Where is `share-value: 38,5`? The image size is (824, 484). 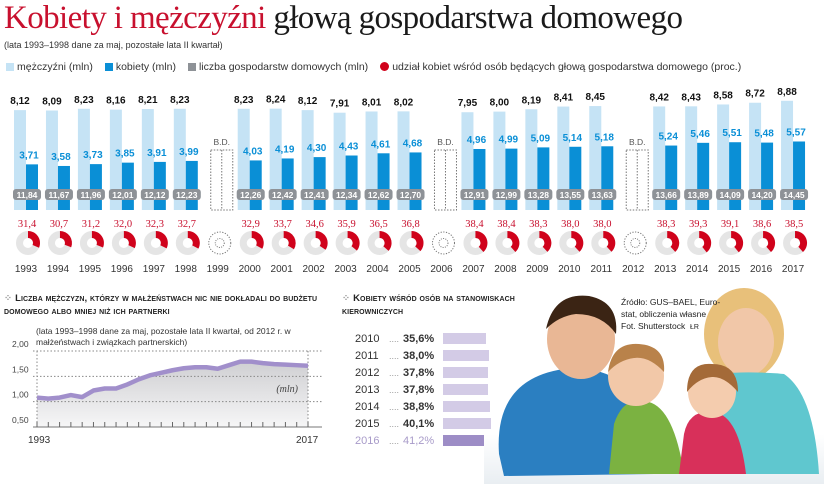 share-value: 38,5 is located at coordinates (794, 224).